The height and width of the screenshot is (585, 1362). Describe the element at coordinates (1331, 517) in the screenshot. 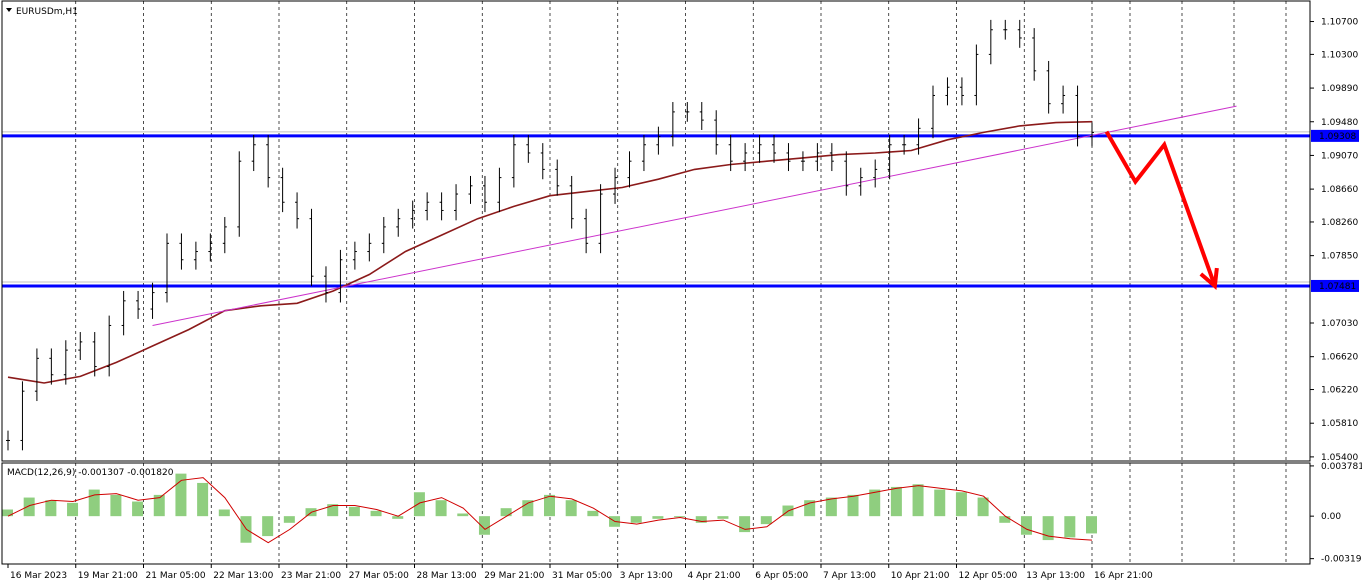

I see `macd-label: 0.00` at that location.